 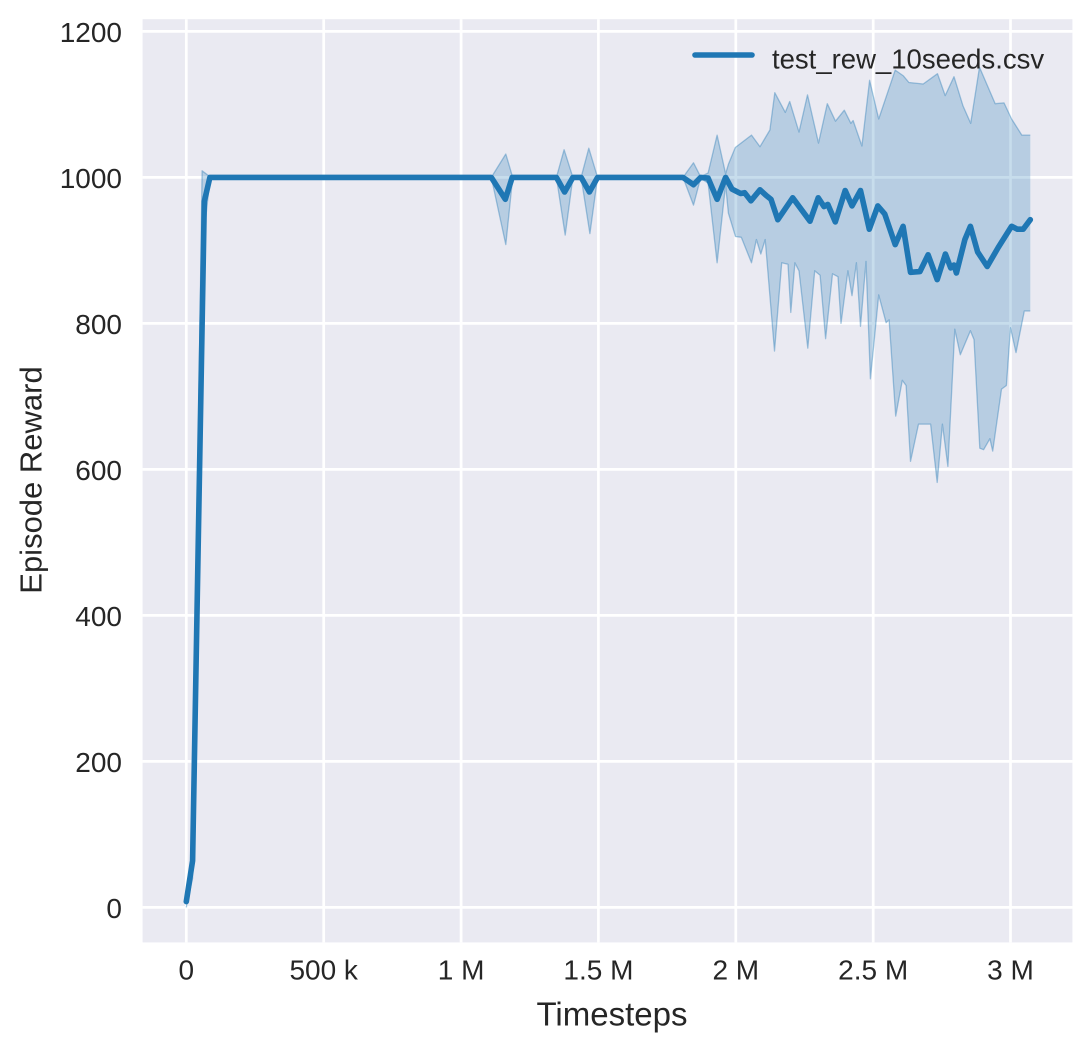 I want to click on svg-text: 1 M, so click(x=461, y=970).